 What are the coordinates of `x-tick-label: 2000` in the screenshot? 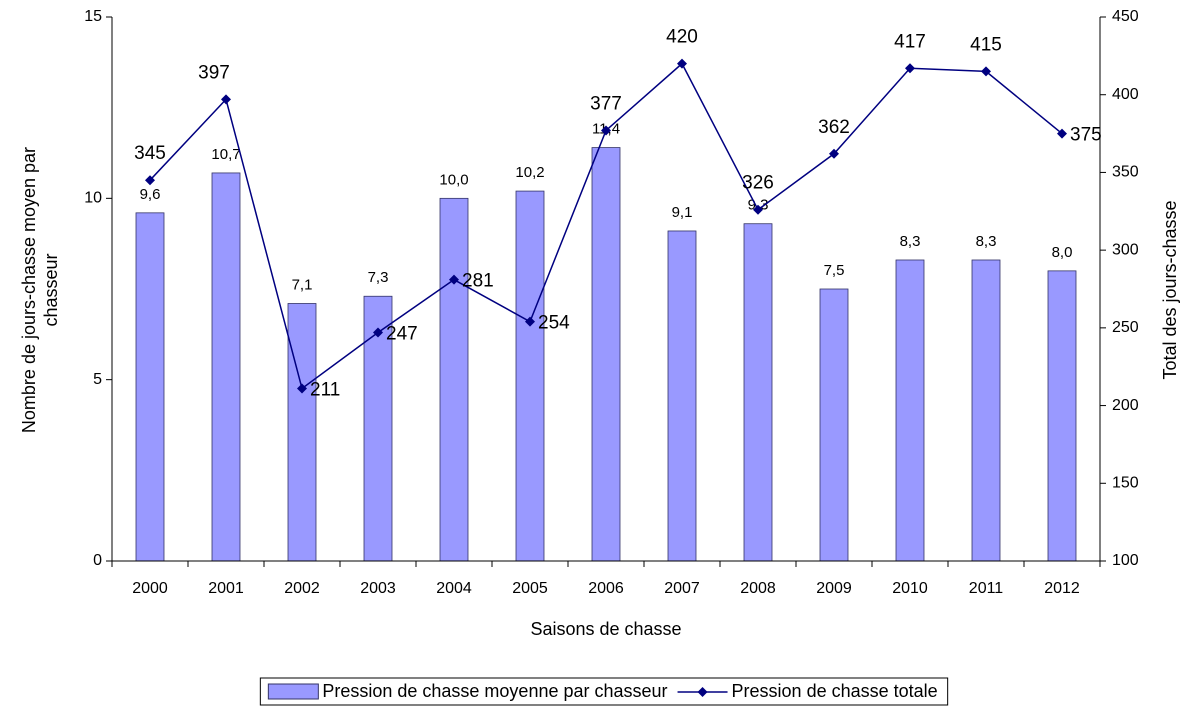 It's located at (150, 588).